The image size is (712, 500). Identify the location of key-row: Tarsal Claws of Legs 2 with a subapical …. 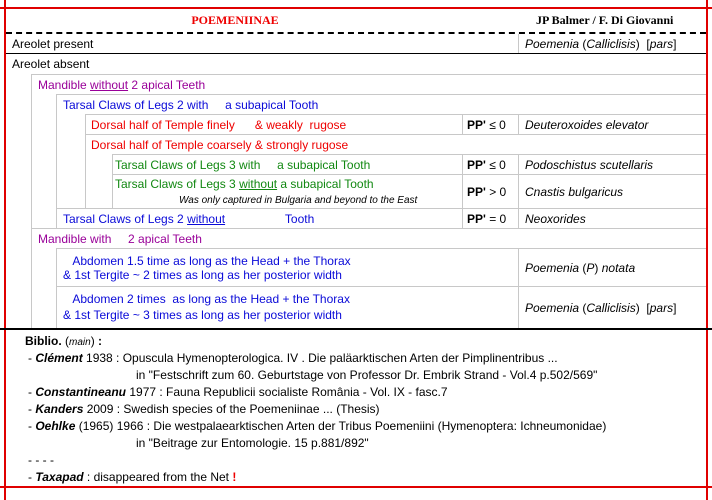
(381, 104).